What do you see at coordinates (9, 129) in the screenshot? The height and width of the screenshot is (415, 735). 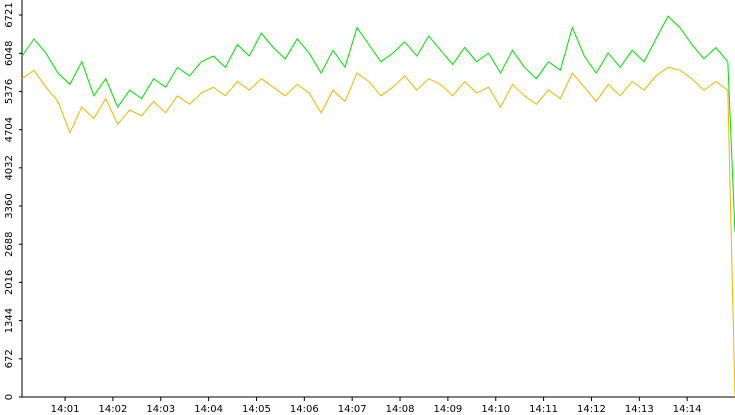 I see `y-tick-label: 4704` at bounding box center [9, 129].